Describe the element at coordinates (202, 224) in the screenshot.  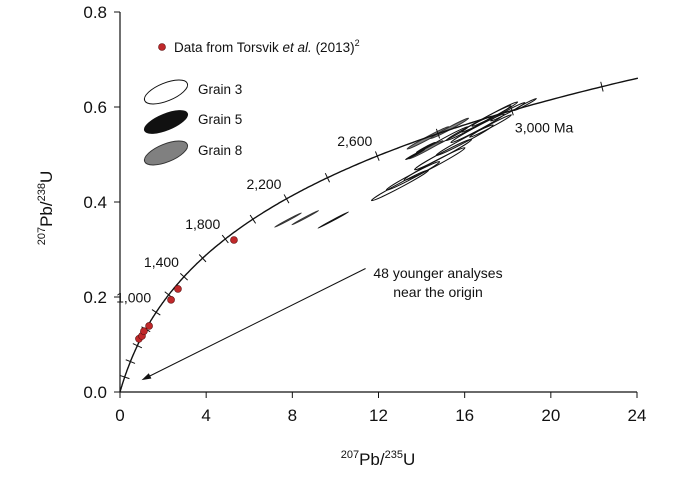
I see `age-label: 1,800` at that location.